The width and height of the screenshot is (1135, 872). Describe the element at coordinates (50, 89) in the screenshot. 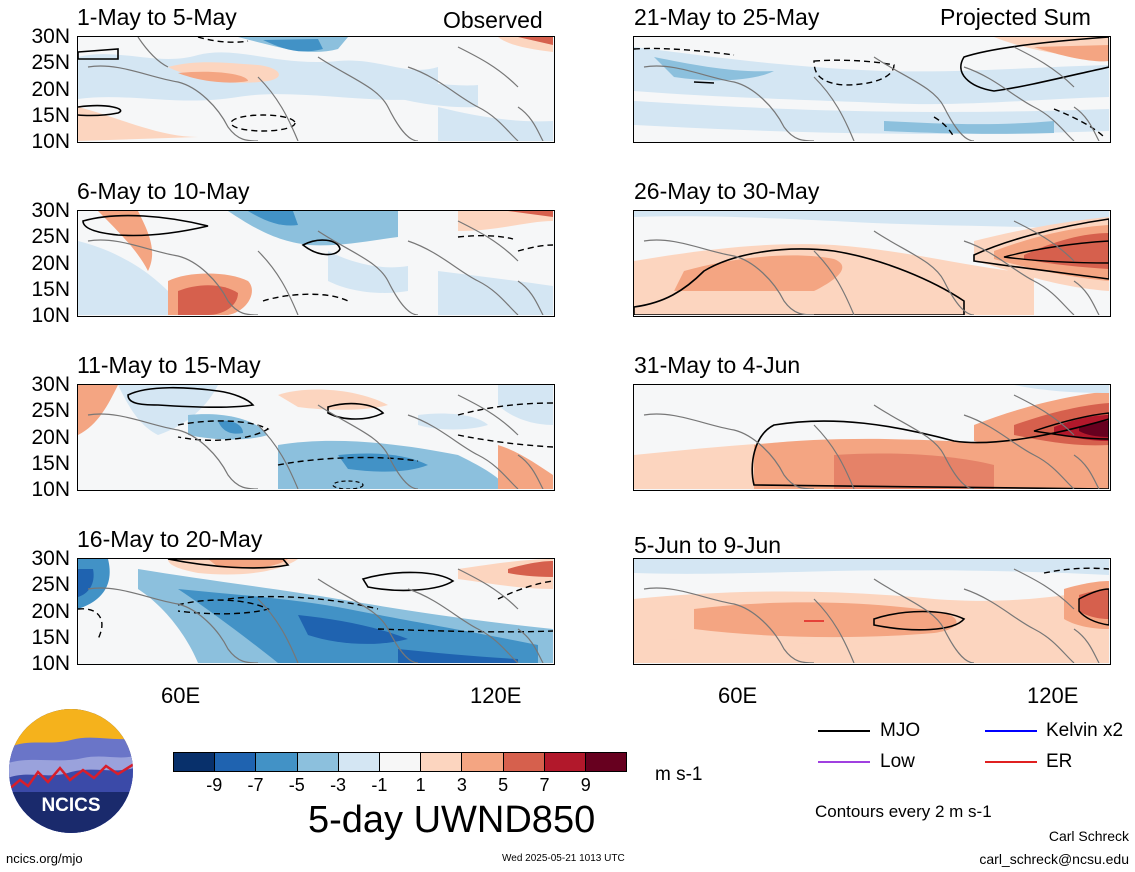

I see `lat-tick-20n-row1: 20N` at that location.